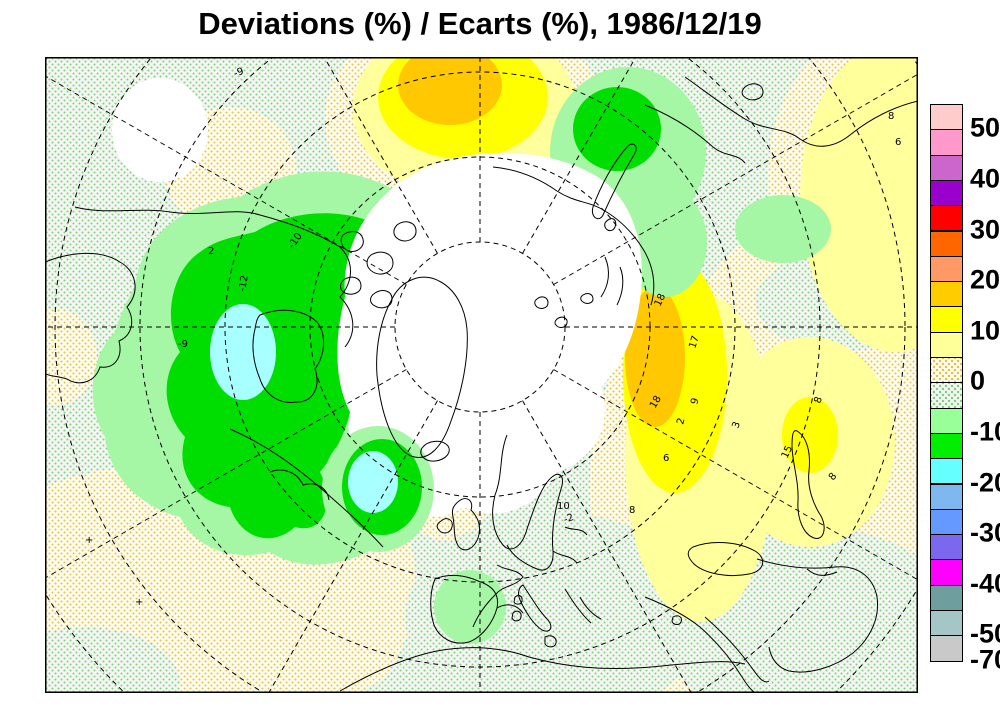  Describe the element at coordinates (568, 519) in the screenshot. I see `station-label--2: -2` at that location.